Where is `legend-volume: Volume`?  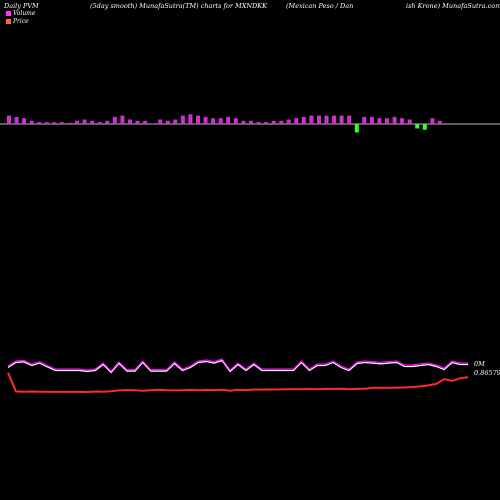
legend-volume: Volume is located at coordinates (20, 13).